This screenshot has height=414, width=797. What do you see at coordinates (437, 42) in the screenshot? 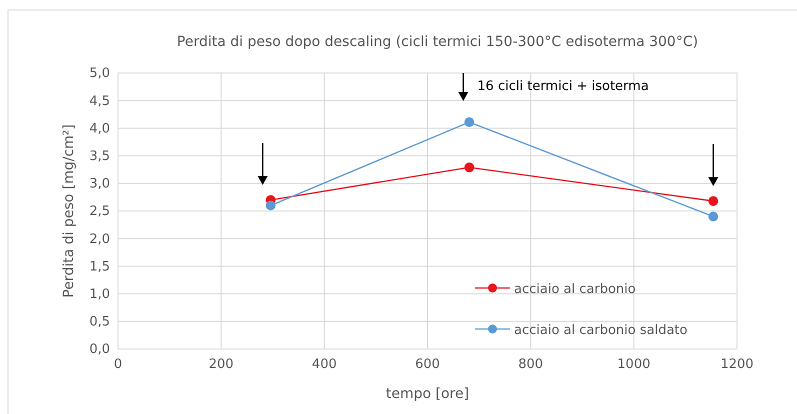
I see `chart-title: Perdita di peso dopo descaling (cicli termici 150-300°C edisoterma 300°C)` at bounding box center [437, 42].